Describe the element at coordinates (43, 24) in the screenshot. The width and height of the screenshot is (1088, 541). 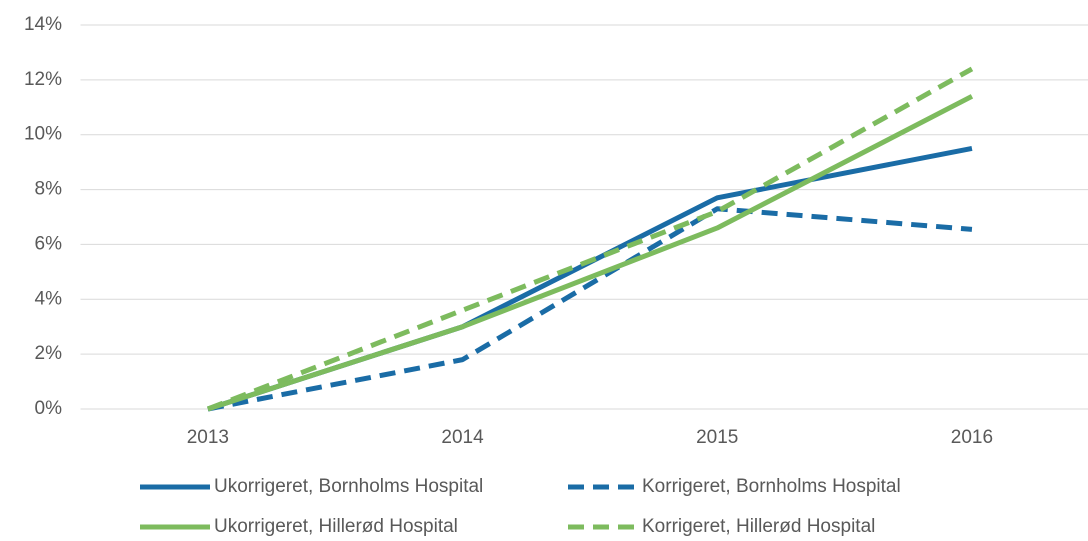
I see `y-tick-label: 14%` at that location.